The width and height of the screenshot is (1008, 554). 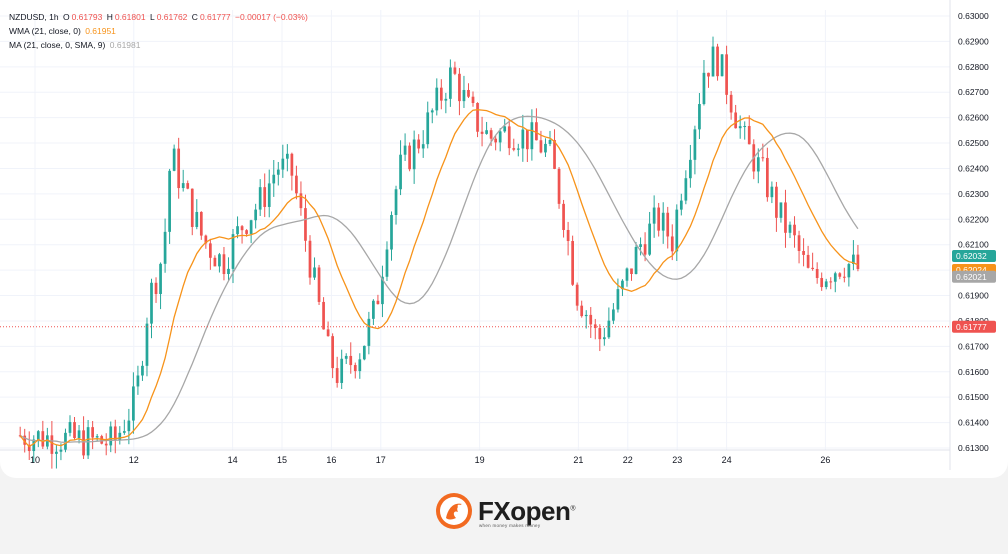 What do you see at coordinates (628, 460) in the screenshot?
I see `x-tick-label: 22` at bounding box center [628, 460].